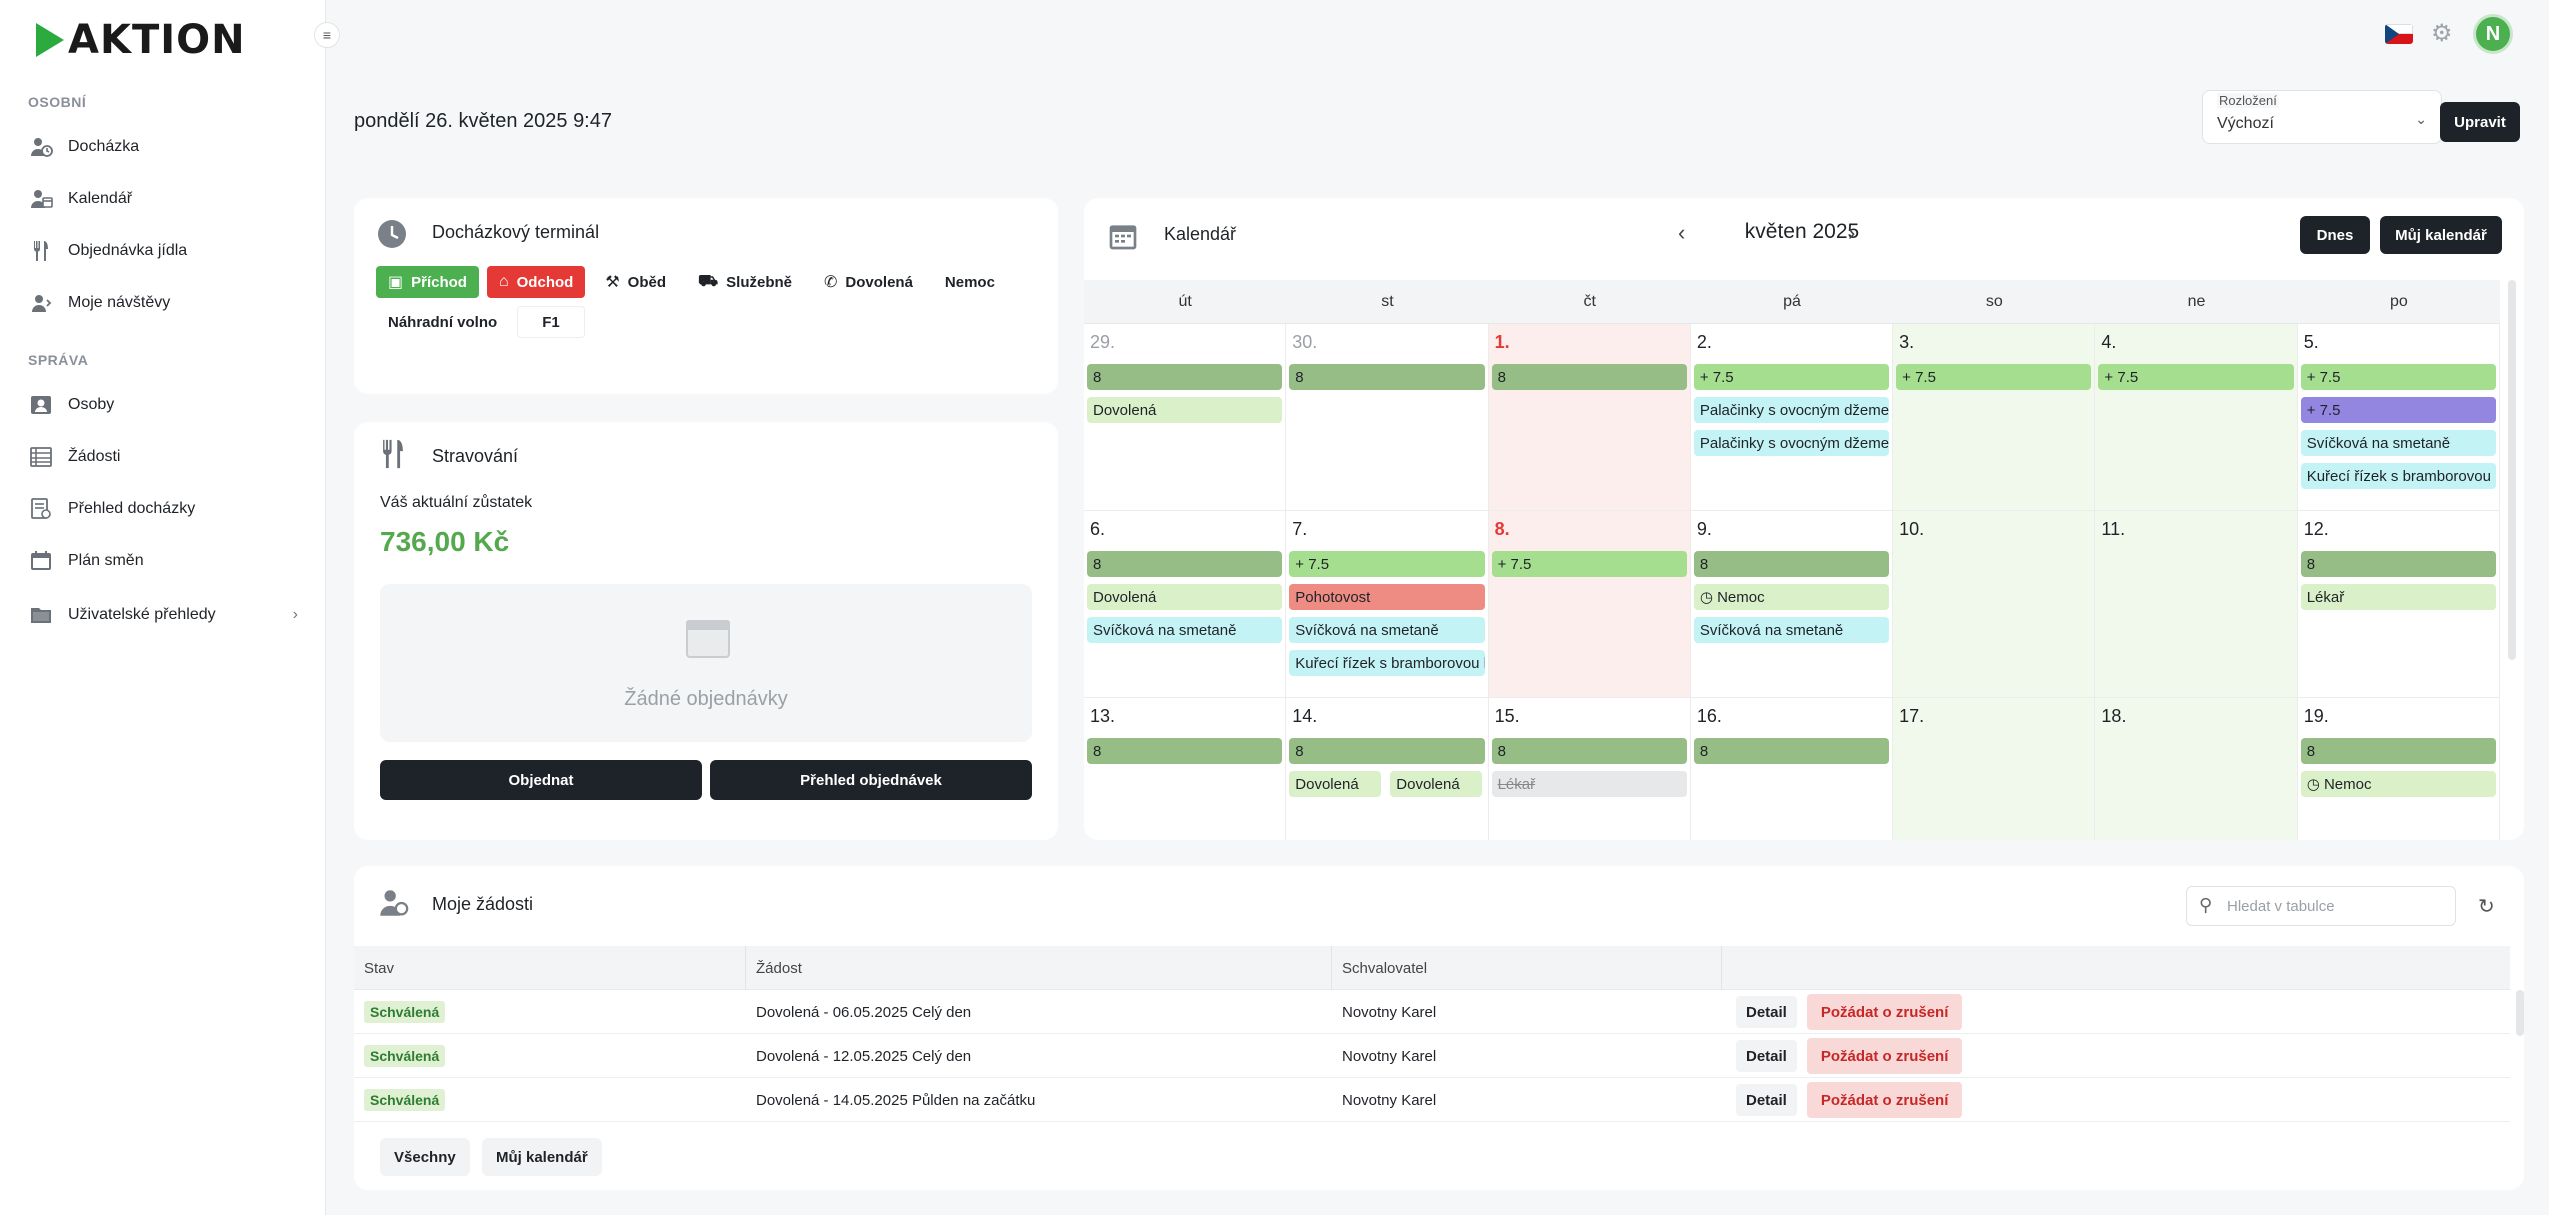 This screenshot has height=1215, width=2549. I want to click on column-header-request: Žádost, so click(1039, 968).